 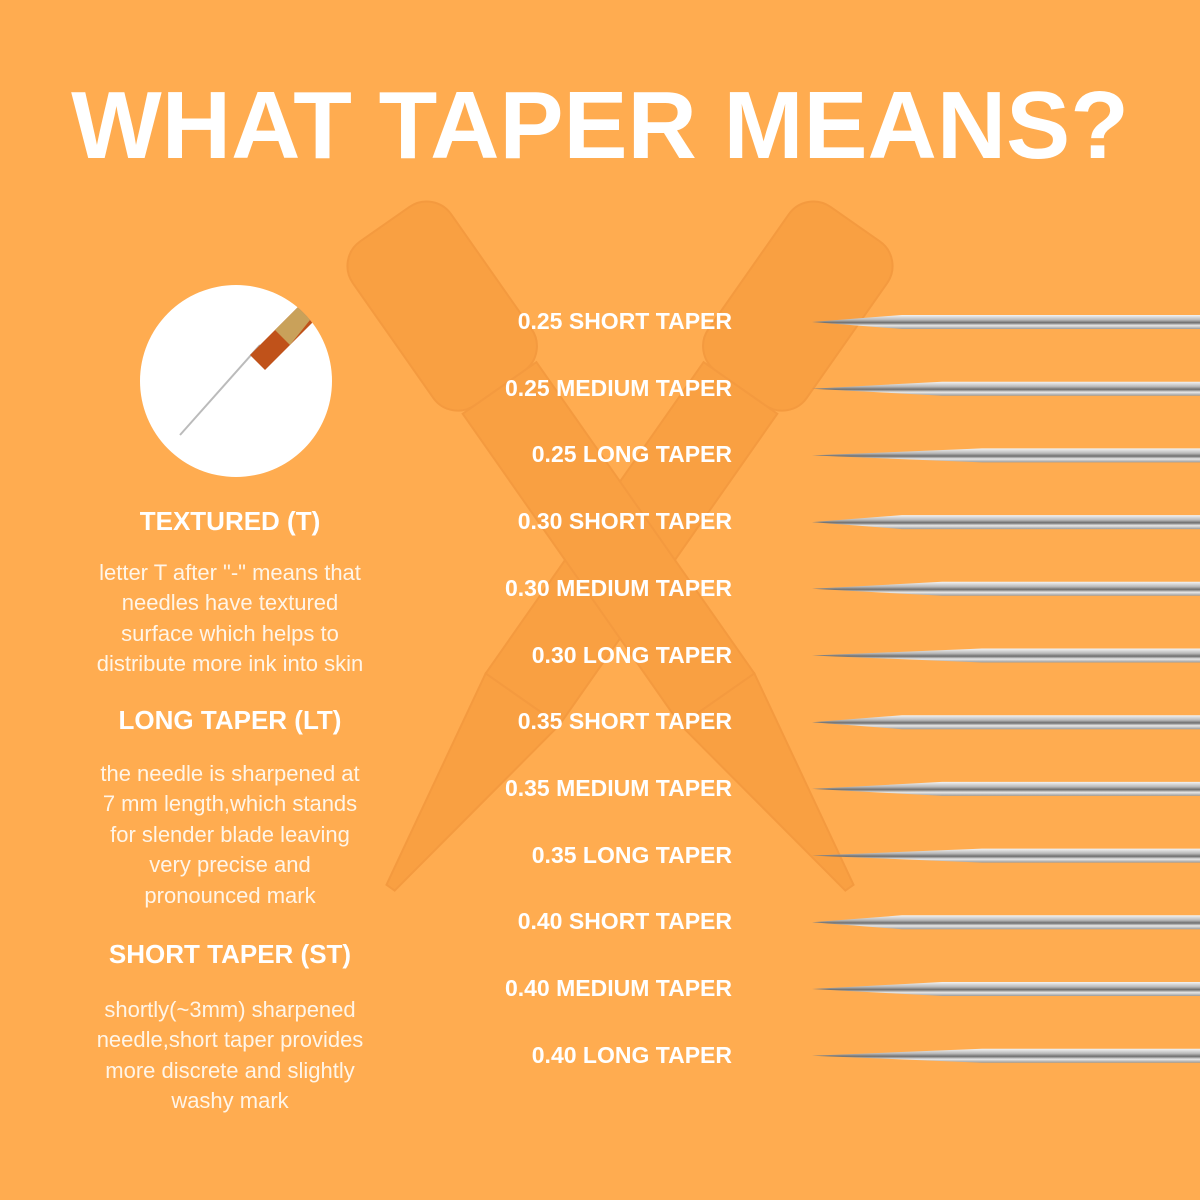 I want to click on body-line: shortly(~3mm) sharpened, so click(x=230, y=1009).